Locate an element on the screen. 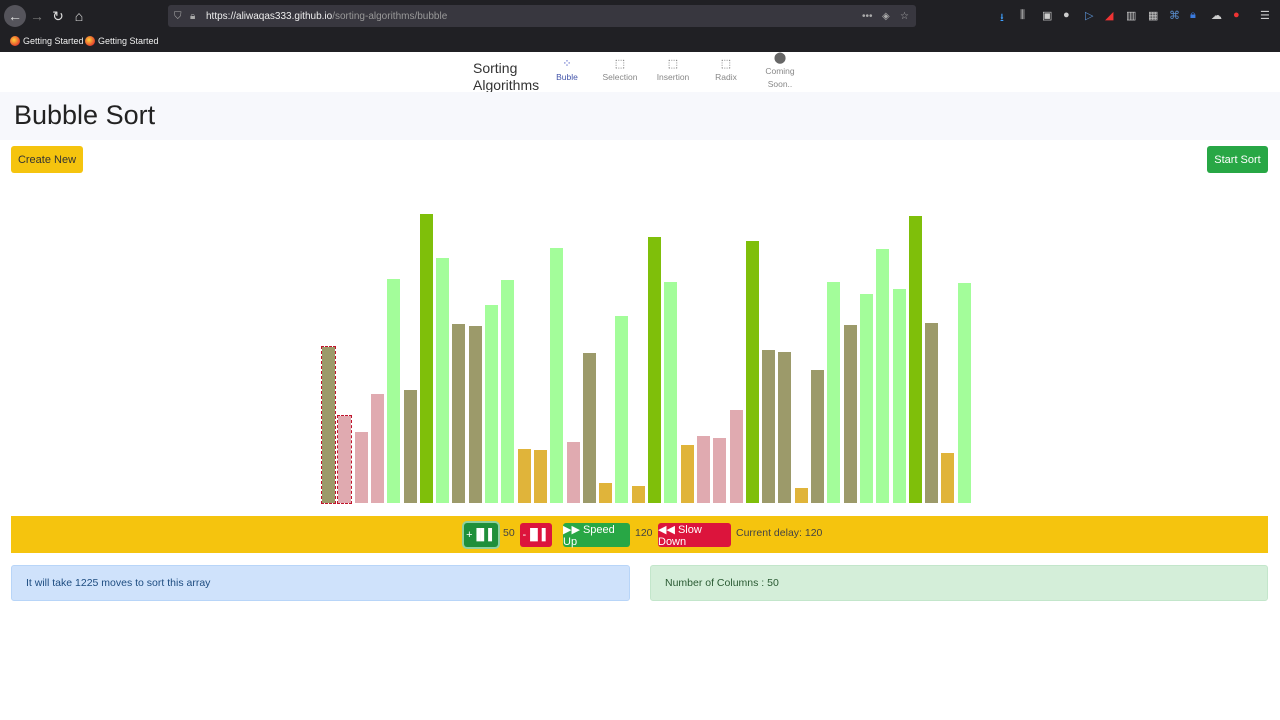  add-columns-button: +▐▌▌ is located at coordinates (481, 535).